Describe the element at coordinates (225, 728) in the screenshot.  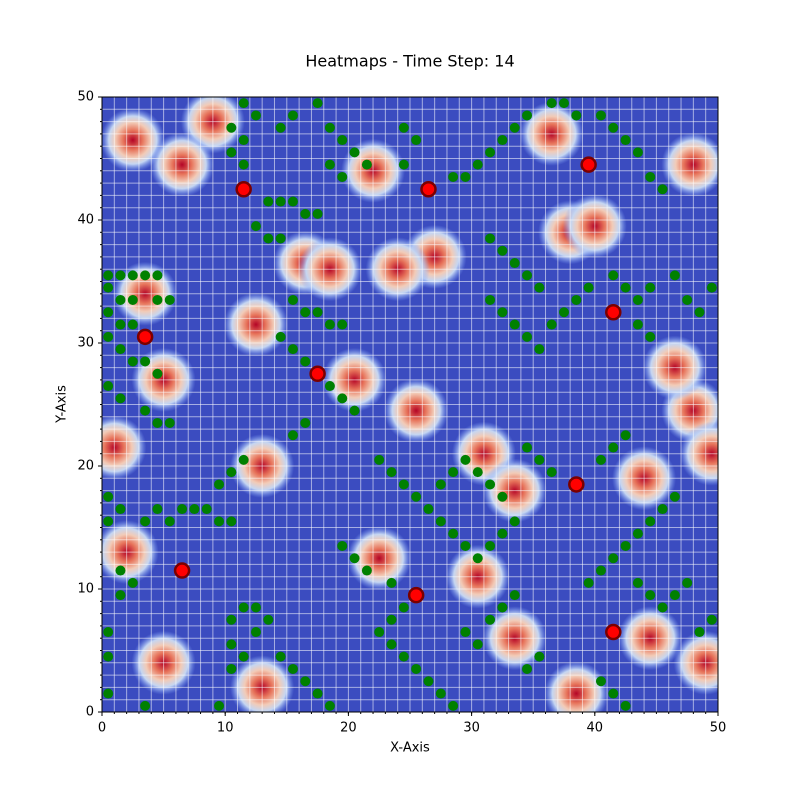
I see `x-tick-label: 10` at that location.